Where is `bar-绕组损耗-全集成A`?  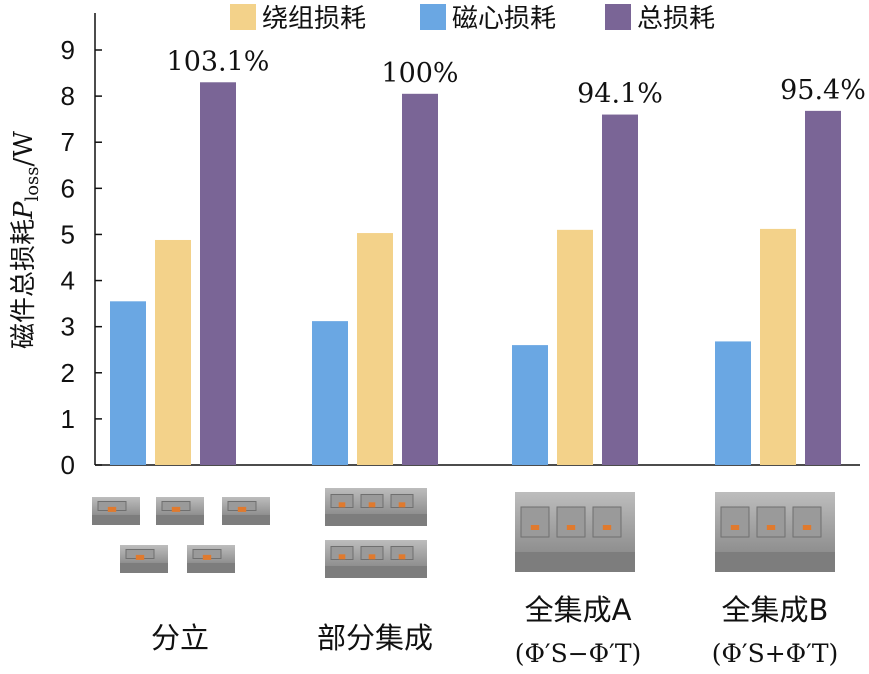 bar-绕组损耗-全集成A is located at coordinates (575, 347).